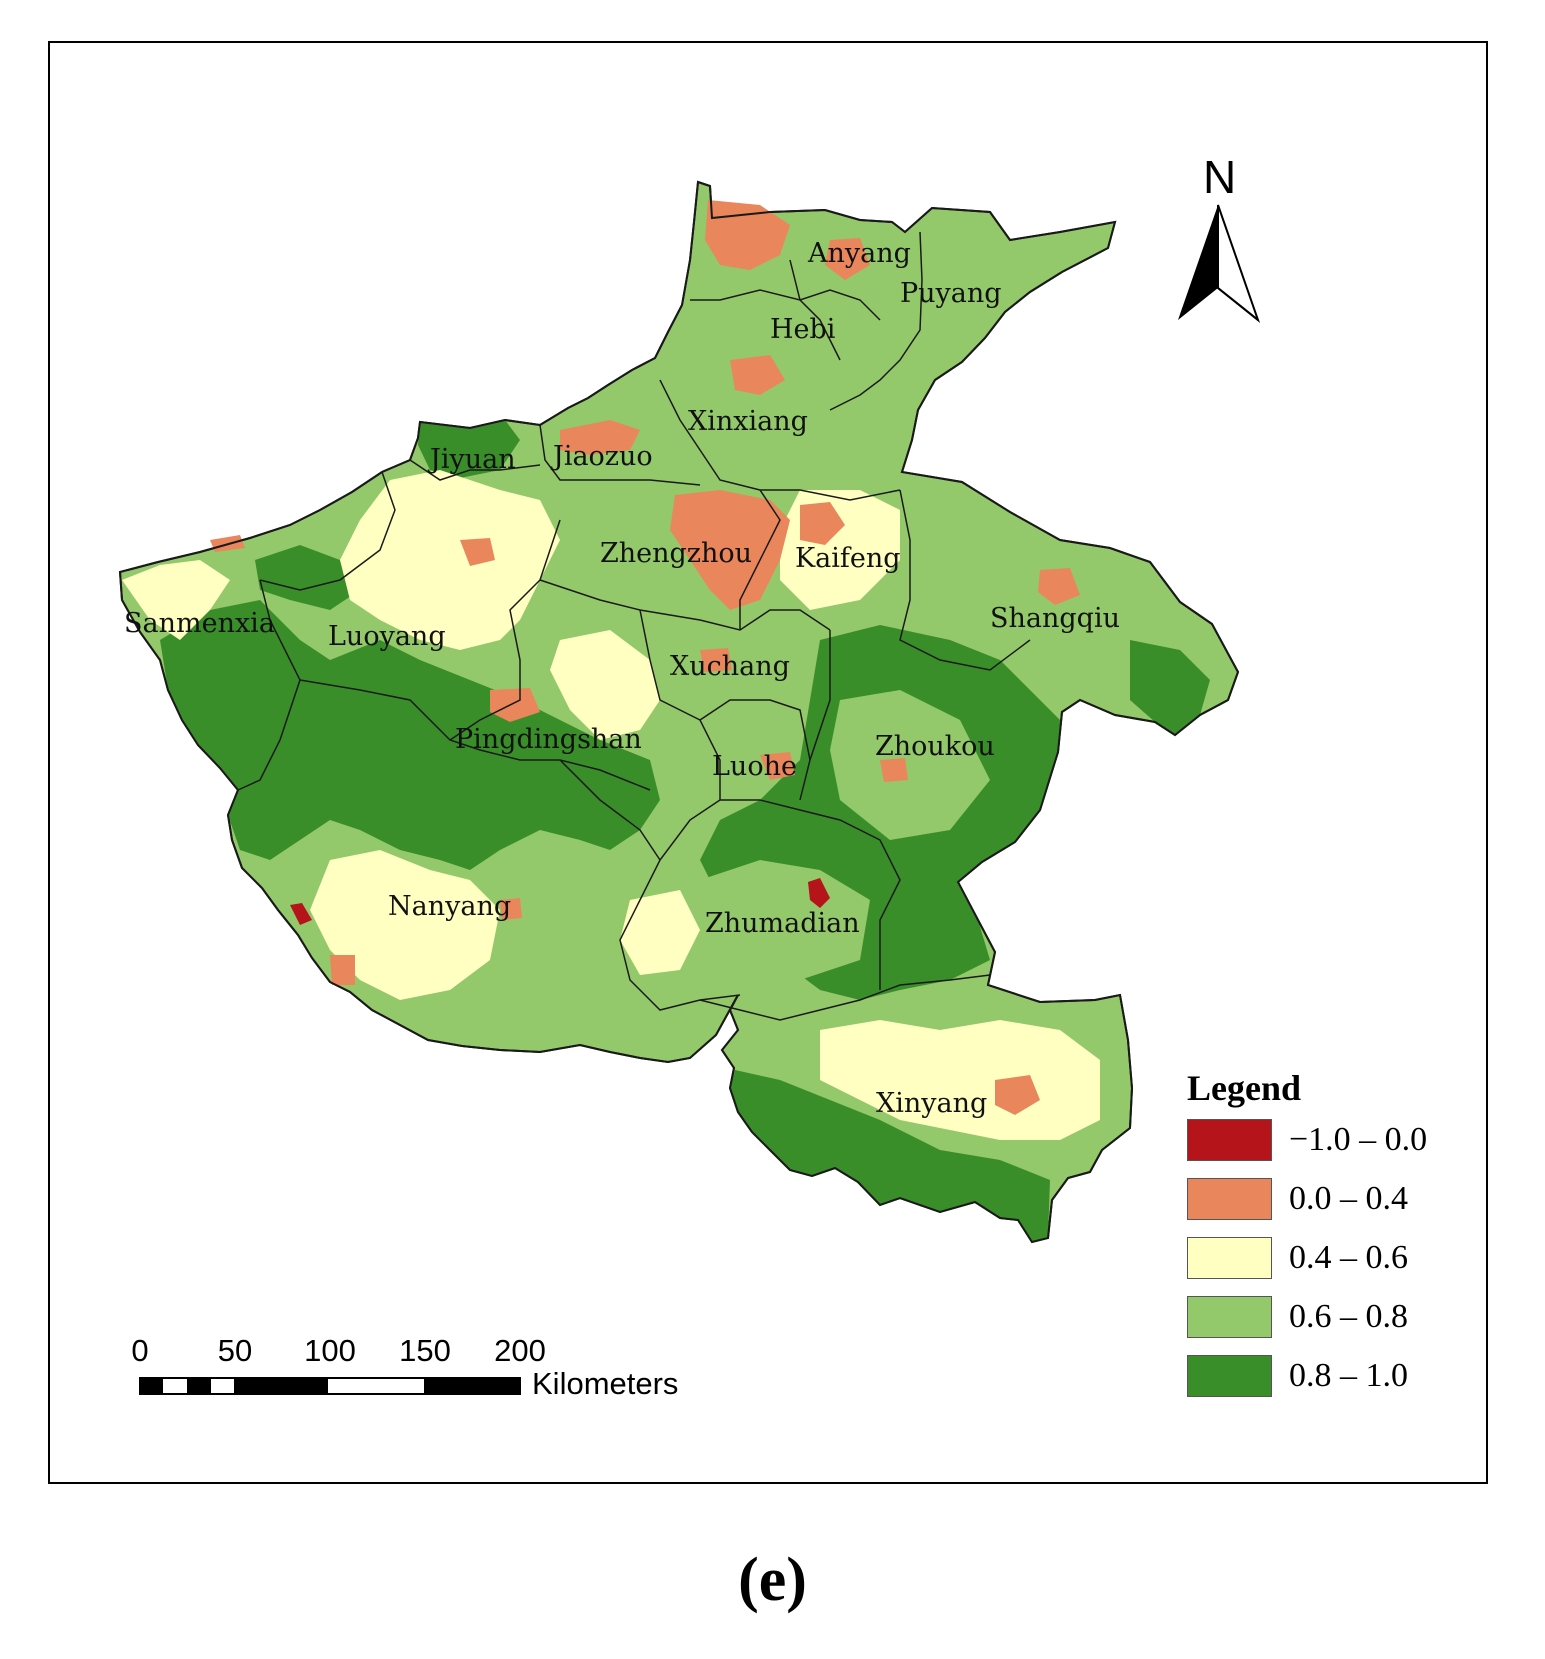 This screenshot has height=1659, width=1545. I want to click on legend-label: 0.4 – 0.6, so click(1348, 1257).